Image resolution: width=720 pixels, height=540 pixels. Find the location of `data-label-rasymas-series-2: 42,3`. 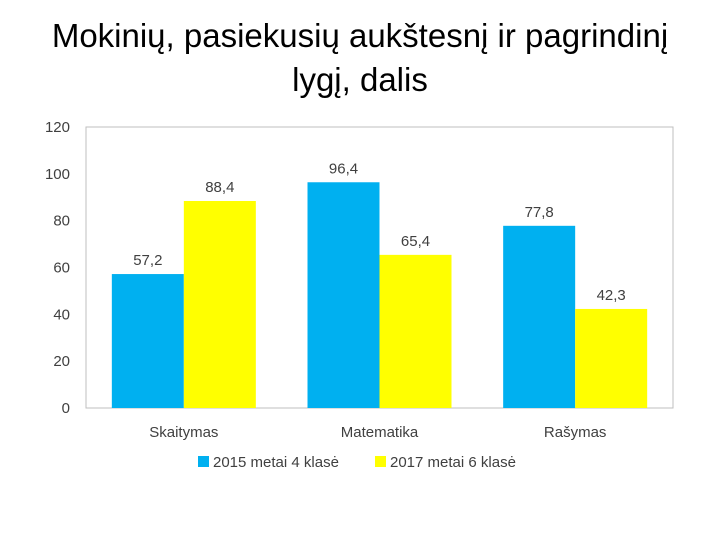

data-label-rasymas-series-2: 42,3 is located at coordinates (611, 295).